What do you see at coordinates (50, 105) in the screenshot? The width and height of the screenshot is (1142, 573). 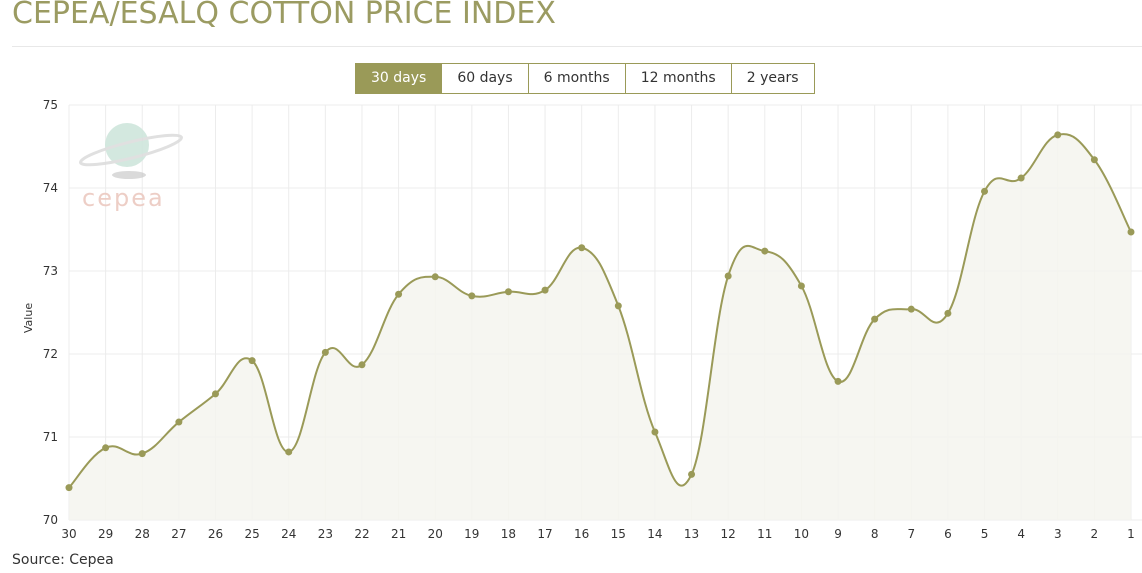 I see `y-tick-label: 75` at bounding box center [50, 105].